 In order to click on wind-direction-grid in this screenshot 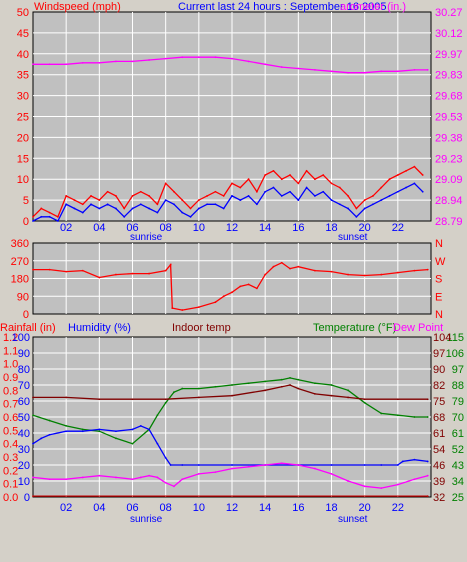, I will do `click(232, 278)`.